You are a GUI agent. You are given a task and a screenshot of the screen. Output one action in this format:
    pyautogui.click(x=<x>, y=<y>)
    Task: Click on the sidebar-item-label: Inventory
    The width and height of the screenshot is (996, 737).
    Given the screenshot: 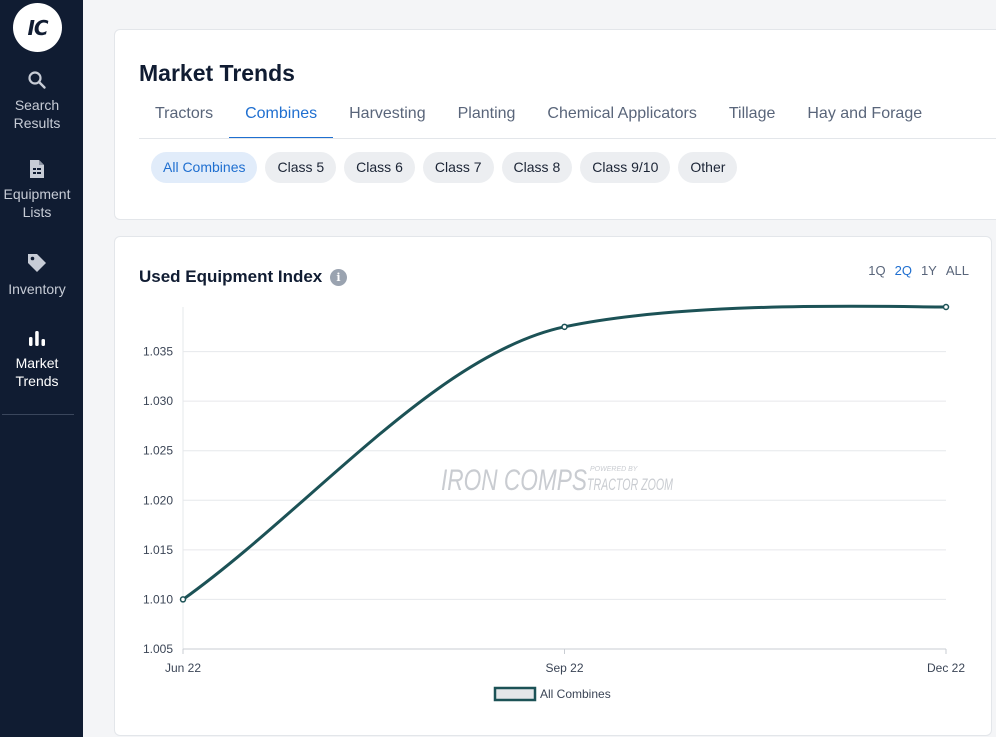 What is the action you would take?
    pyautogui.click(x=37, y=289)
    